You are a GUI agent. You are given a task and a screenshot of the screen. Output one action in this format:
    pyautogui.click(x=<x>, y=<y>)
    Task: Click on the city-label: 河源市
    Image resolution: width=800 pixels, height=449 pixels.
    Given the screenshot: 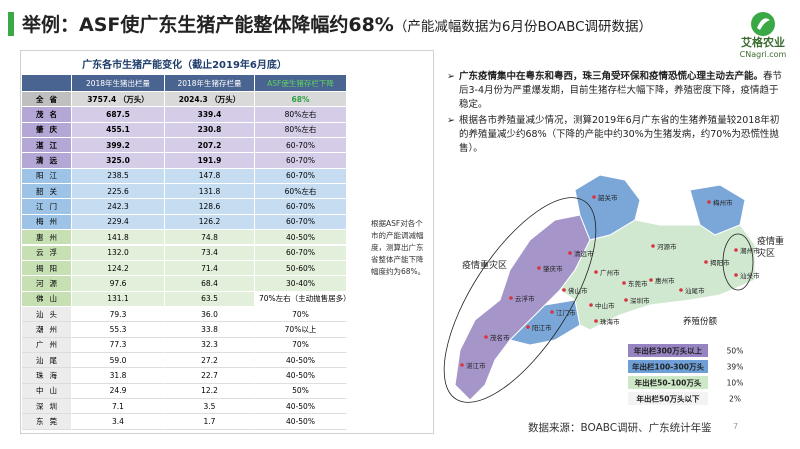 What is the action you would take?
    pyautogui.click(x=667, y=246)
    